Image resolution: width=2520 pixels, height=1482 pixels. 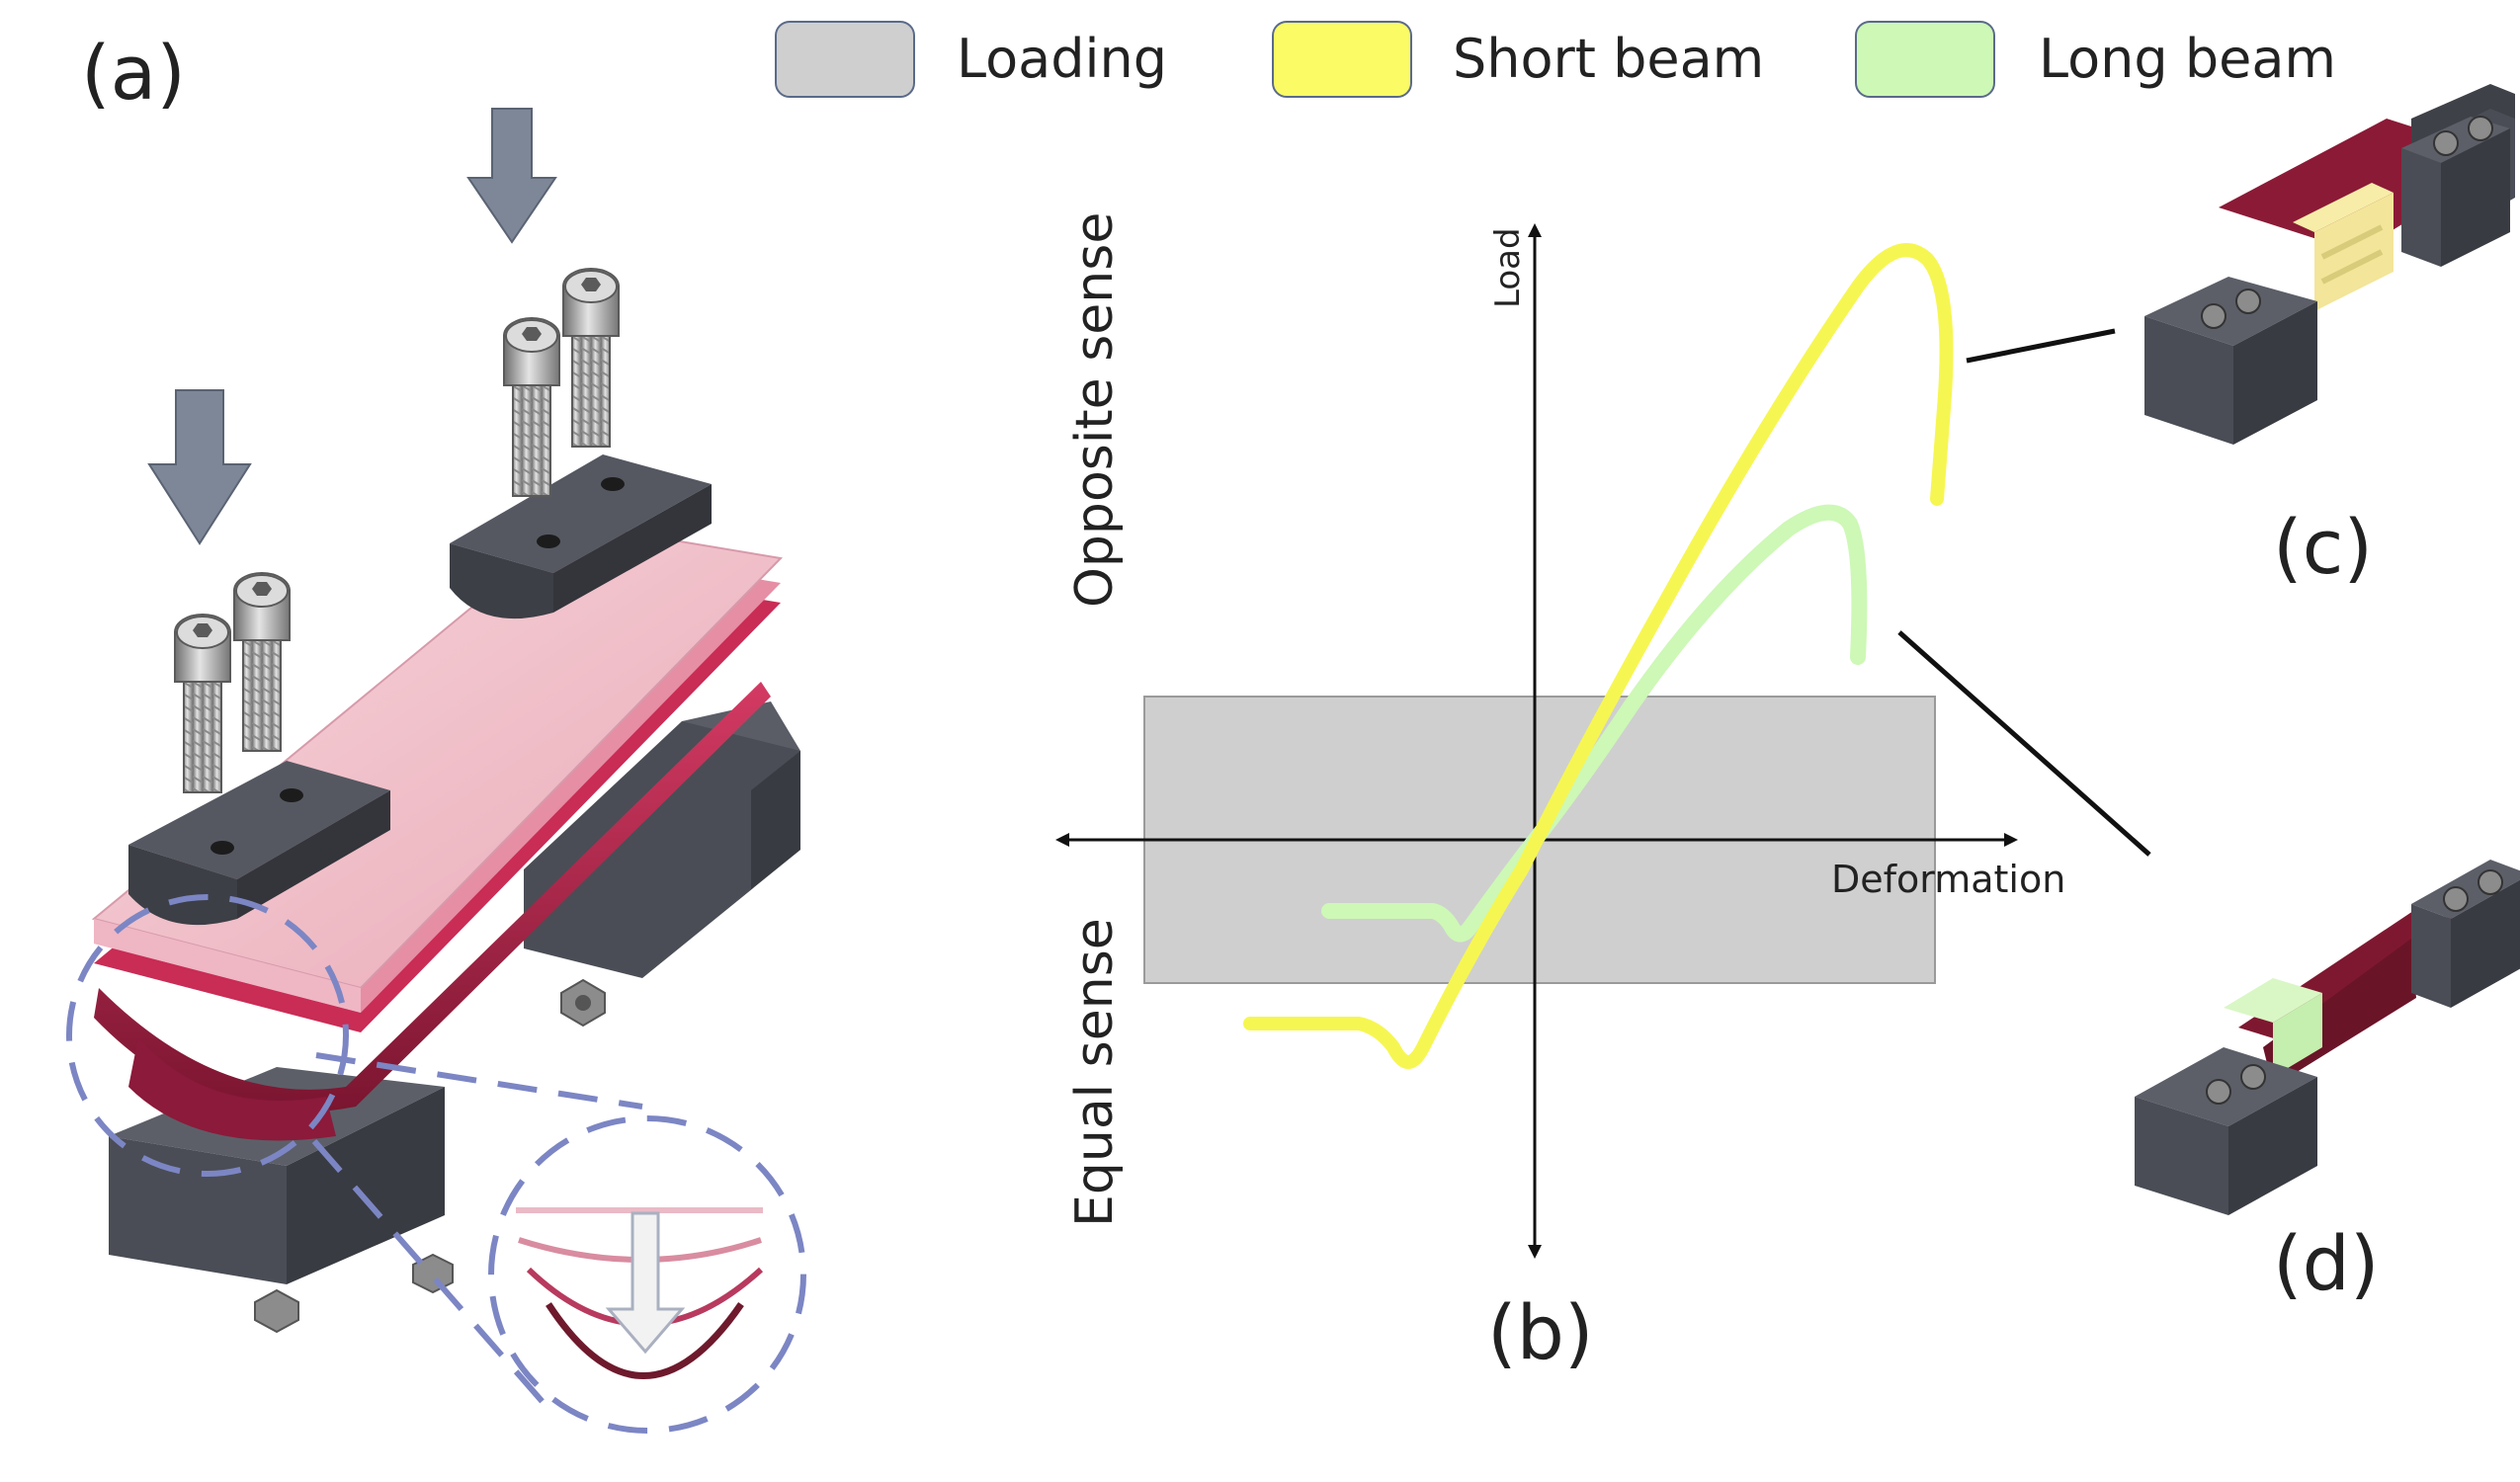 I want to click on leader-line-short-beam, so click(x=2041, y=346).